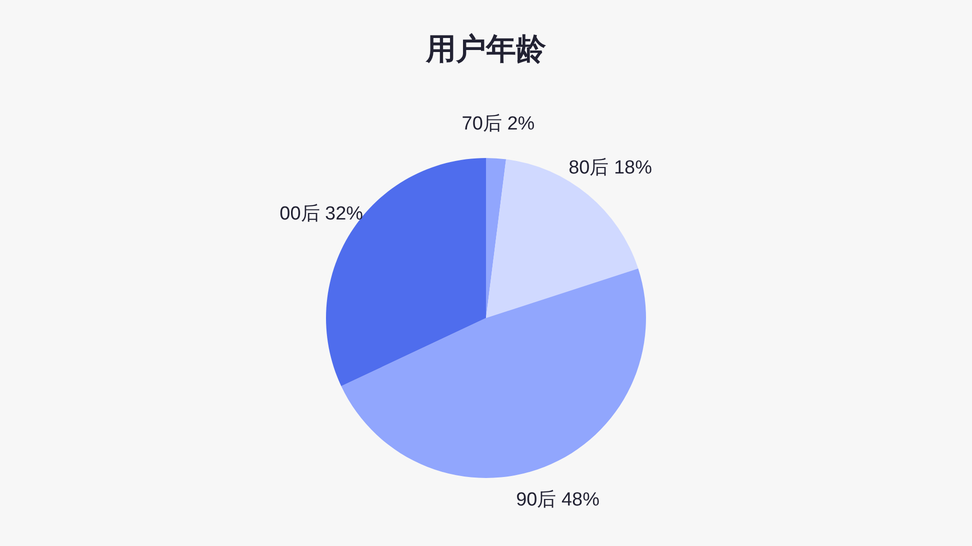 Image resolution: width=972 pixels, height=546 pixels. What do you see at coordinates (322, 214) in the screenshot?
I see `slice-label: 00后 32%` at bounding box center [322, 214].